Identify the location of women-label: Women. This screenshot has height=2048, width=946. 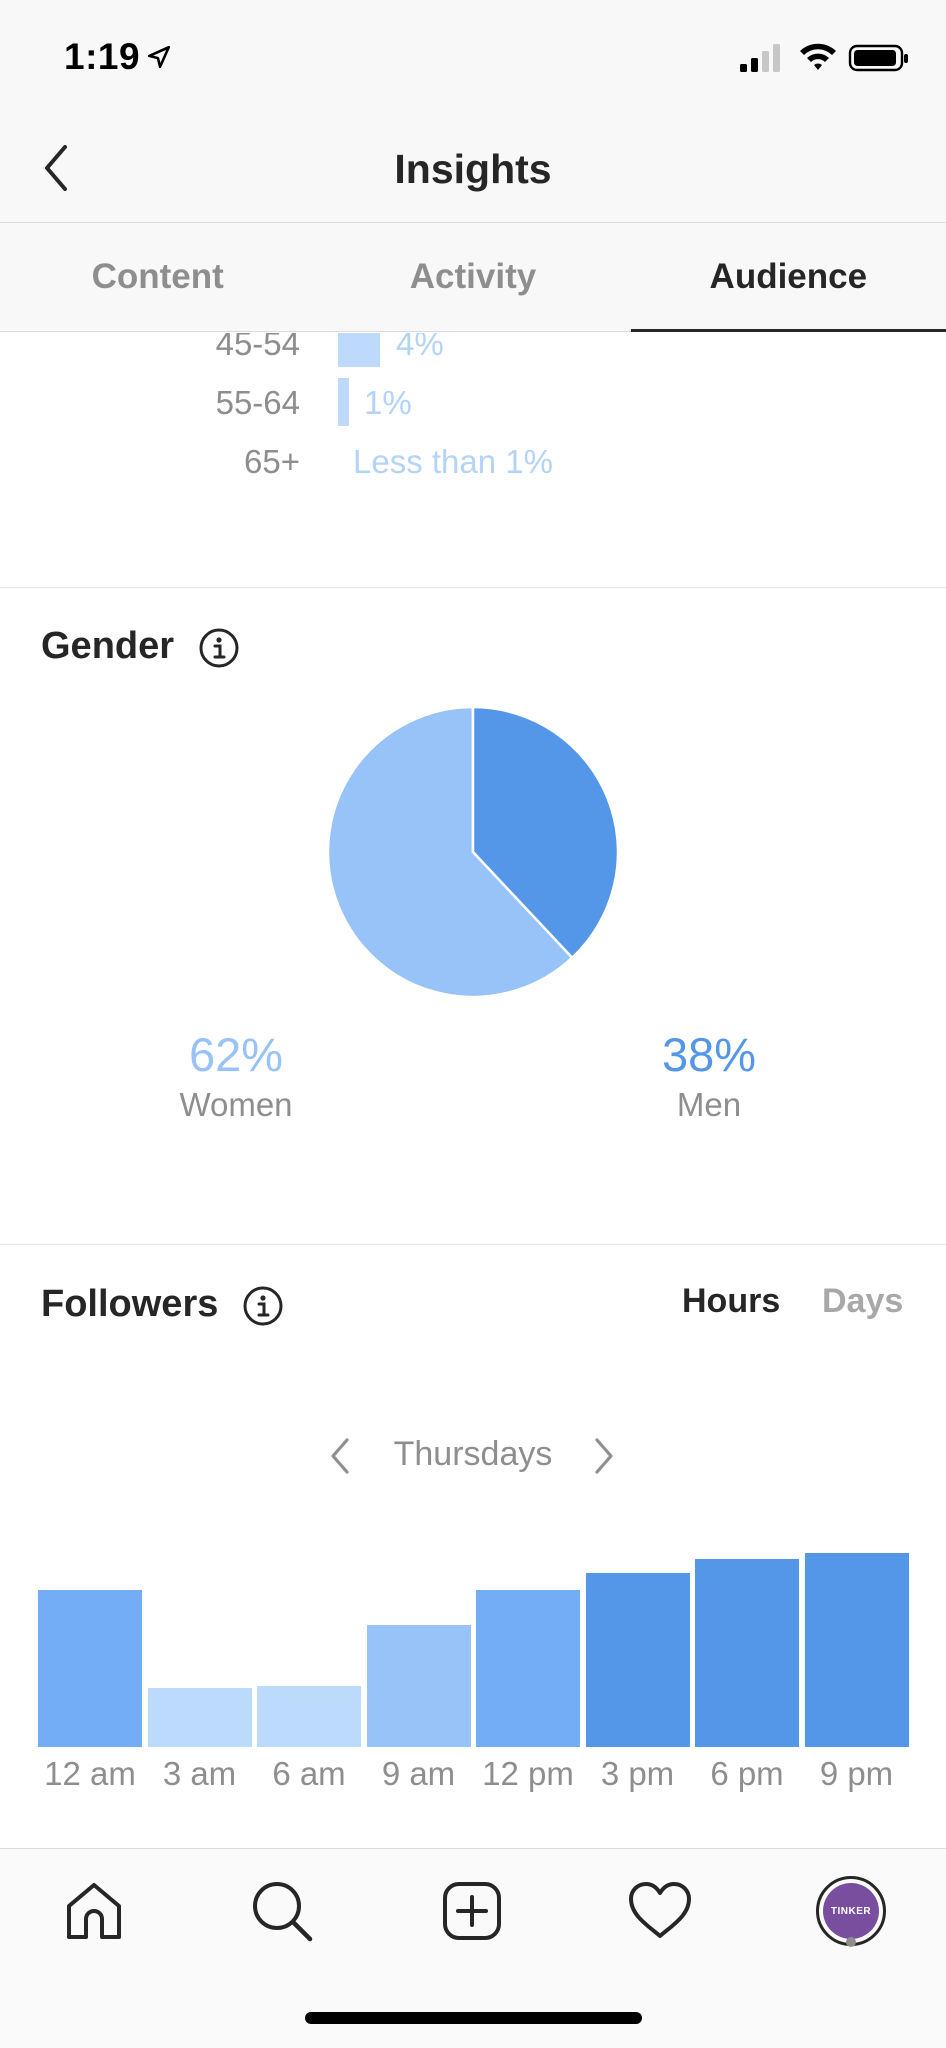
(236, 1104).